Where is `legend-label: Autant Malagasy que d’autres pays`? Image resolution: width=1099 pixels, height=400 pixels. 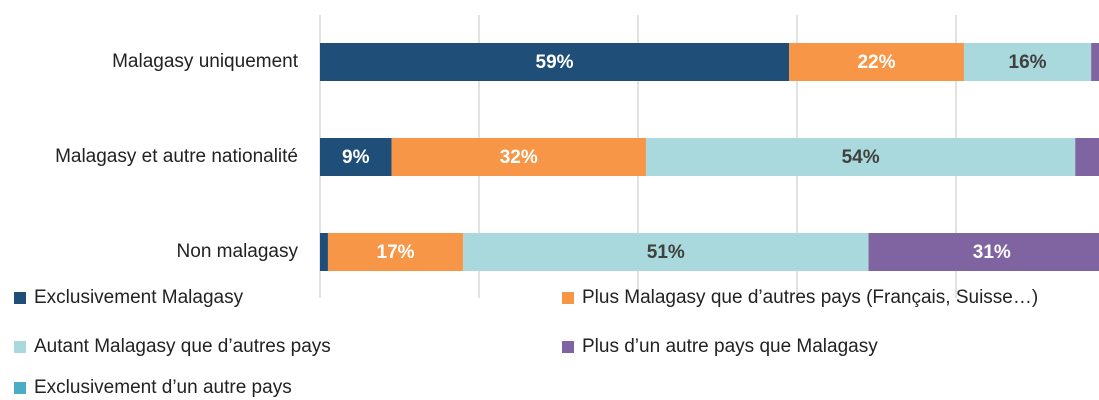 legend-label: Autant Malagasy que d’autres pays is located at coordinates (182, 346).